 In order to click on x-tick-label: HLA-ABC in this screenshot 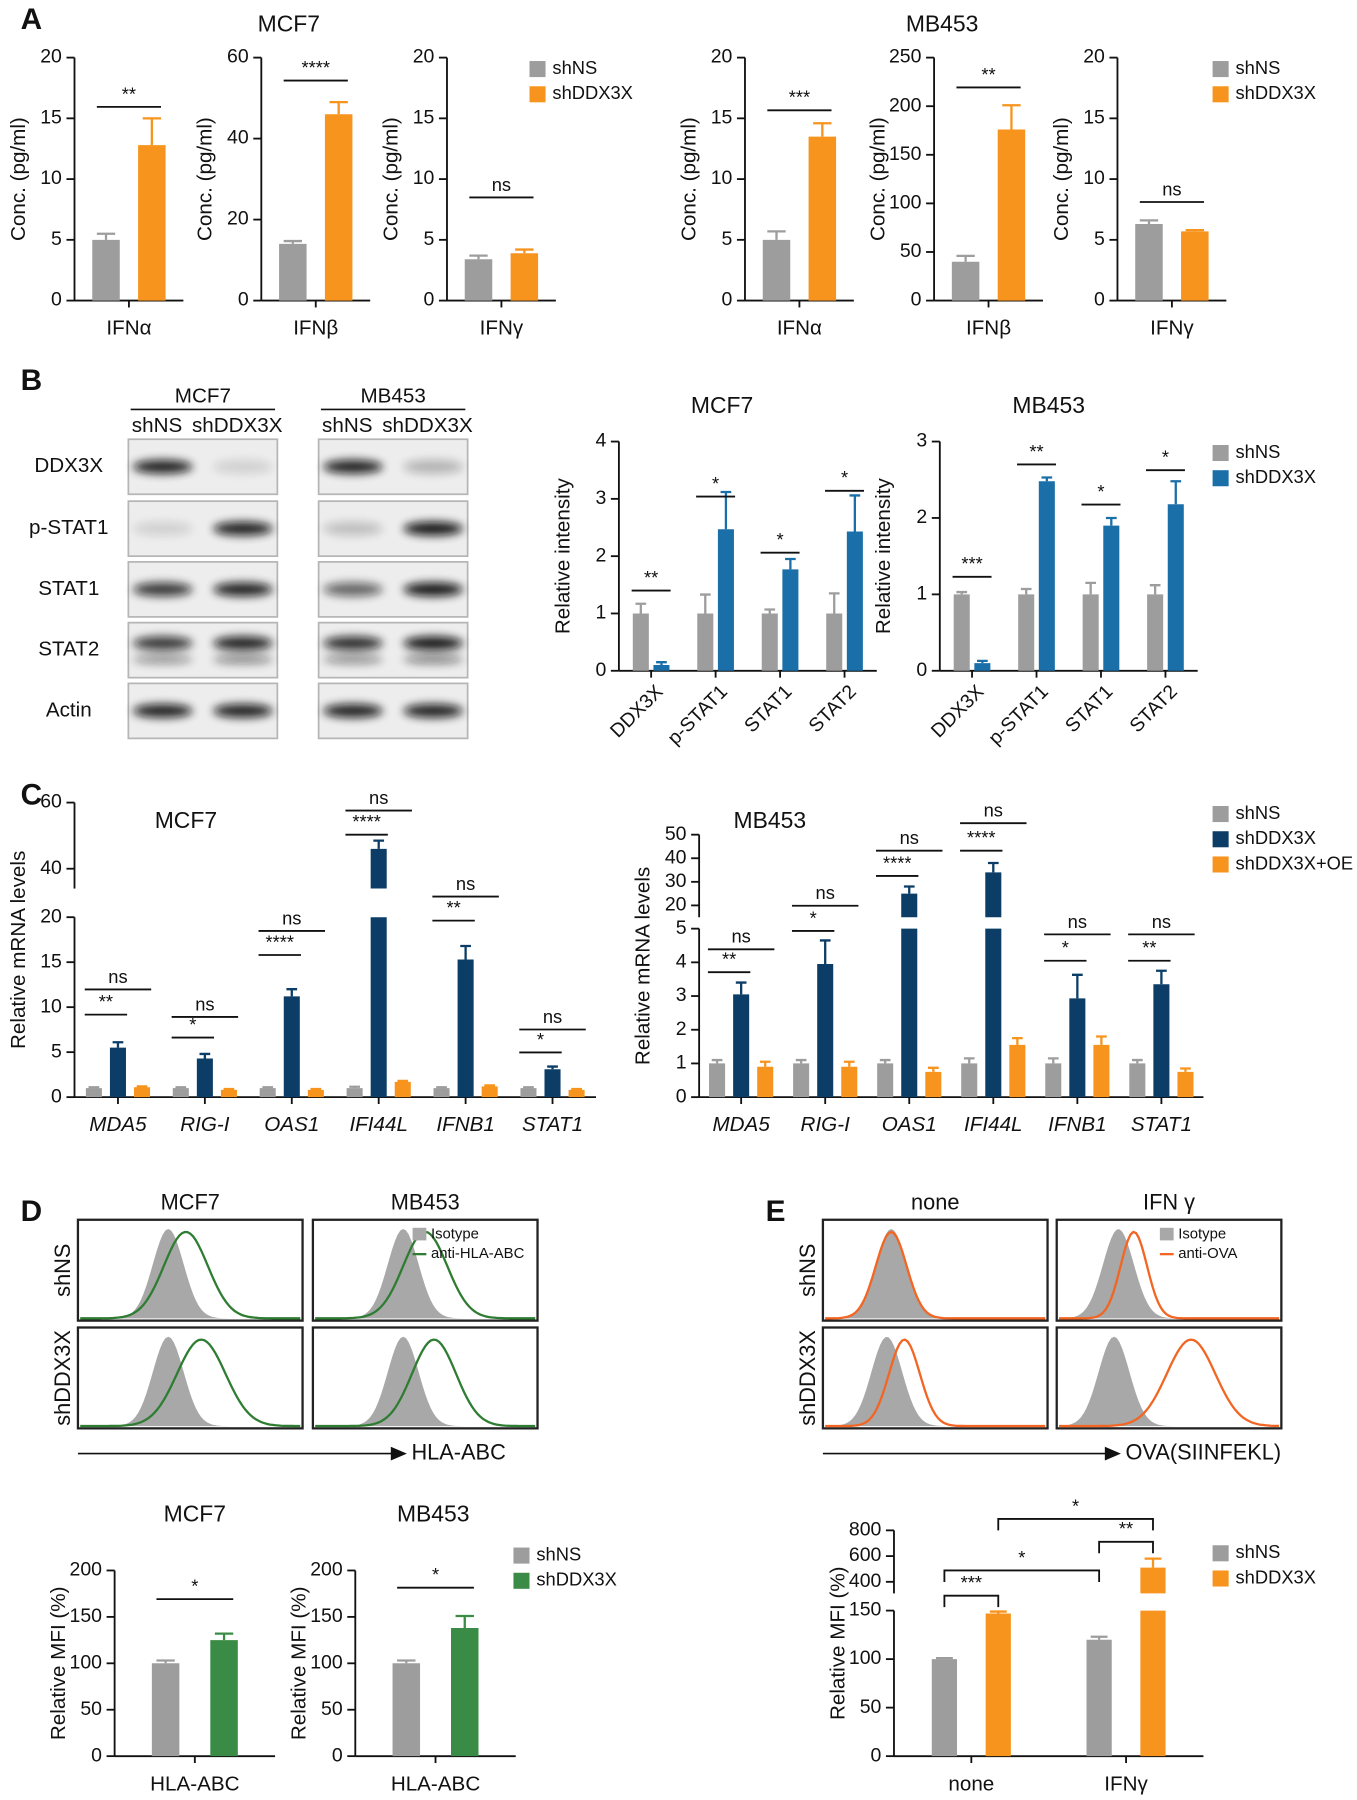, I will do `click(436, 1783)`.